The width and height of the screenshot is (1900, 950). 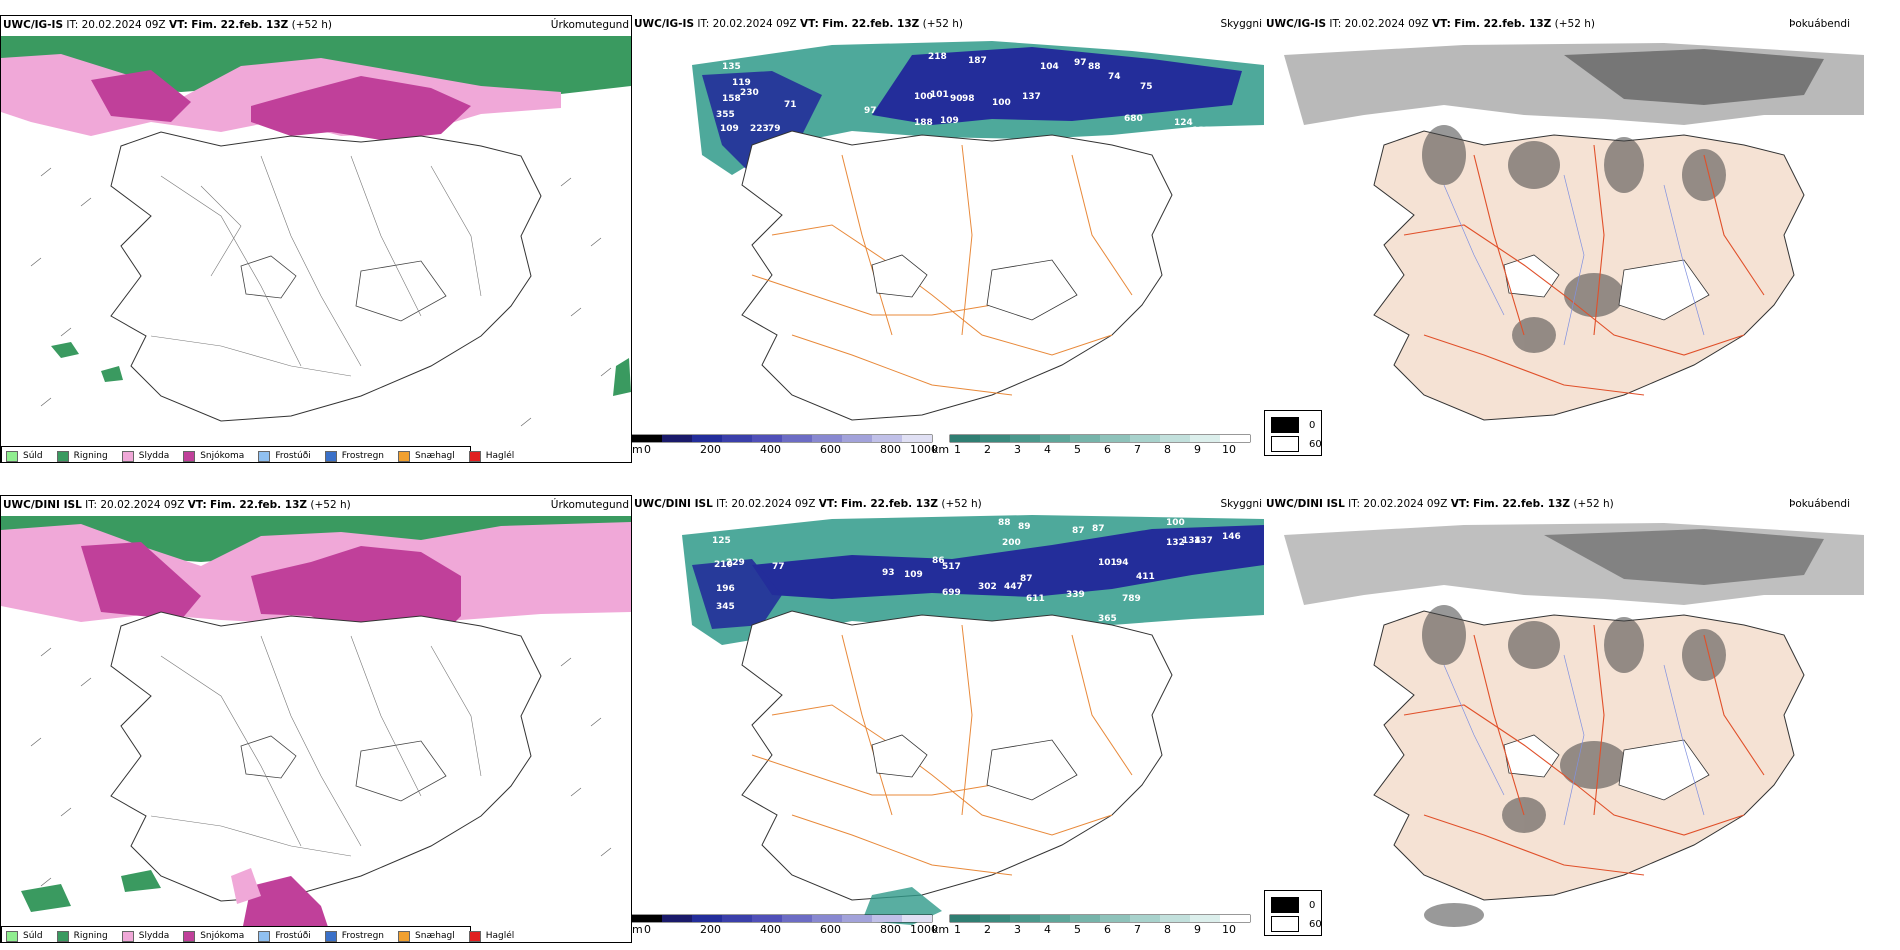 I want to click on fog-legend-item: 60, so click(x=1296, y=444).